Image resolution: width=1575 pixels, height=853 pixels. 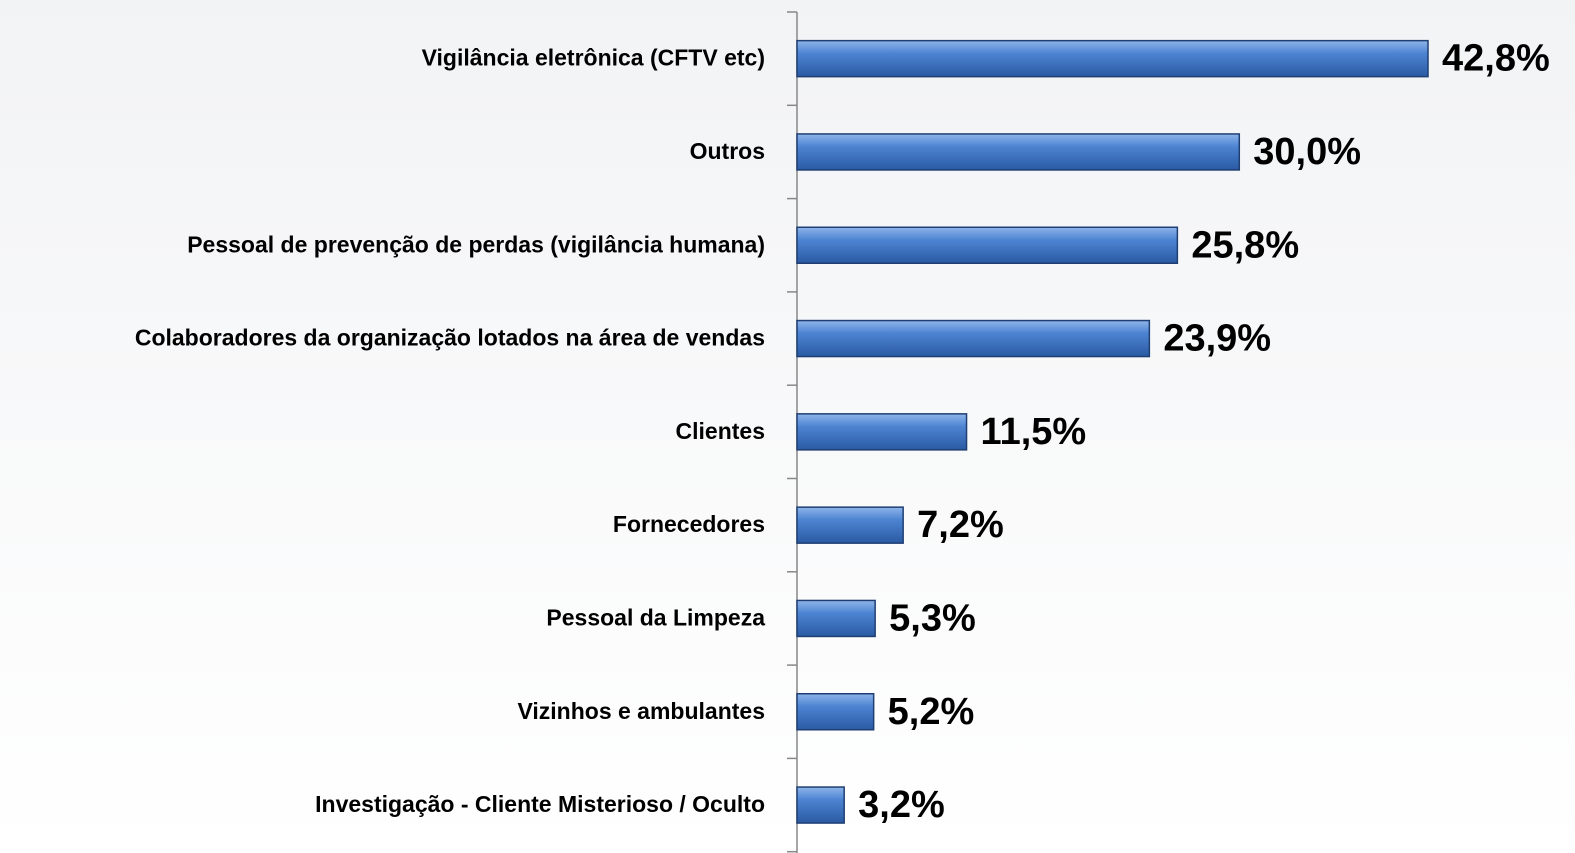 What do you see at coordinates (593, 58) in the screenshot?
I see `category-label: Vigilância eletrônica (CFTV etc)` at bounding box center [593, 58].